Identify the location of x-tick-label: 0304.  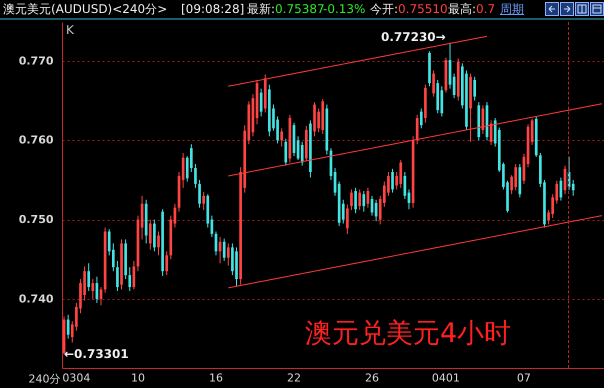
(76, 378).